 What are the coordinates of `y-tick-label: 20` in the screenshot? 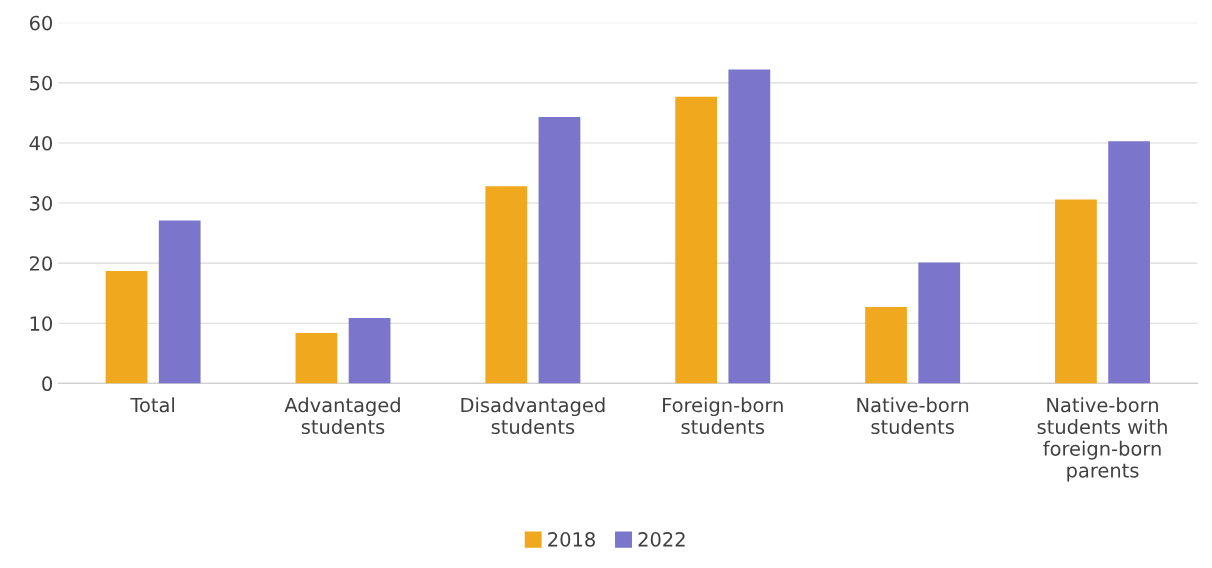 It's located at (41, 263).